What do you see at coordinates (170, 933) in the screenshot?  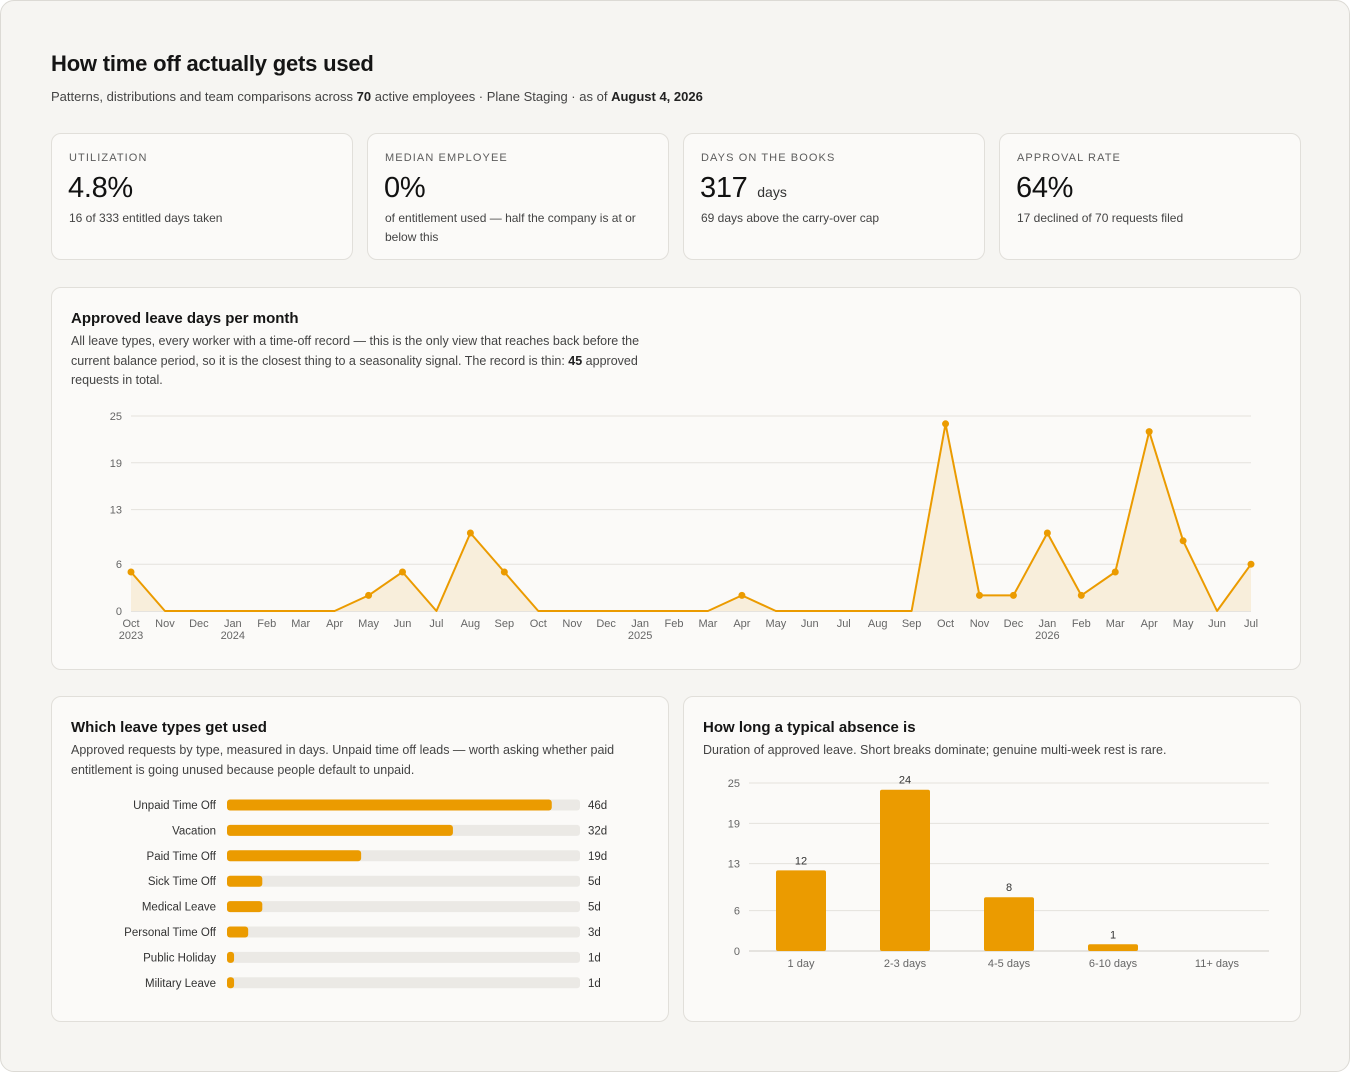 I see `category-label: Personal Time Off` at bounding box center [170, 933].